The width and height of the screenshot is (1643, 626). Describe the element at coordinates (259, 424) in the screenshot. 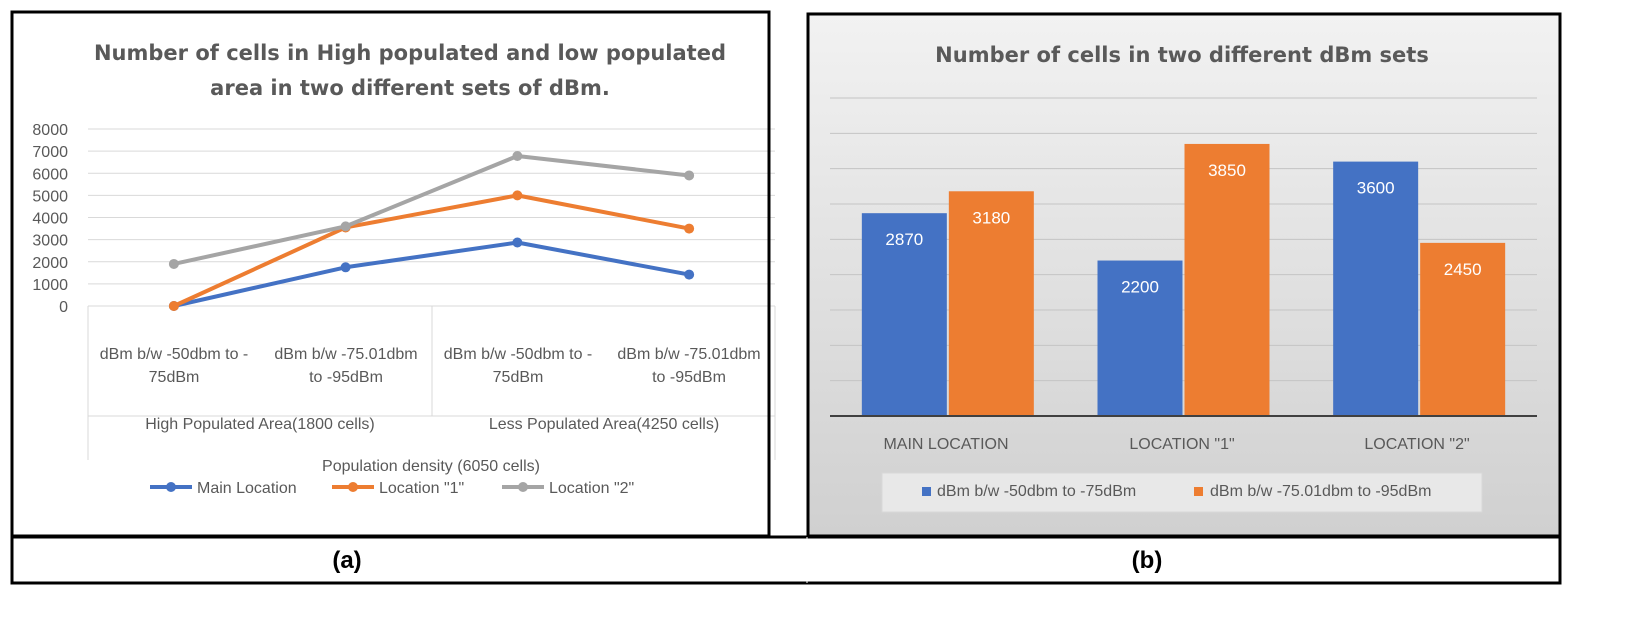

I see `x-group-label-high: High Populated Area(1800 cells)` at that location.